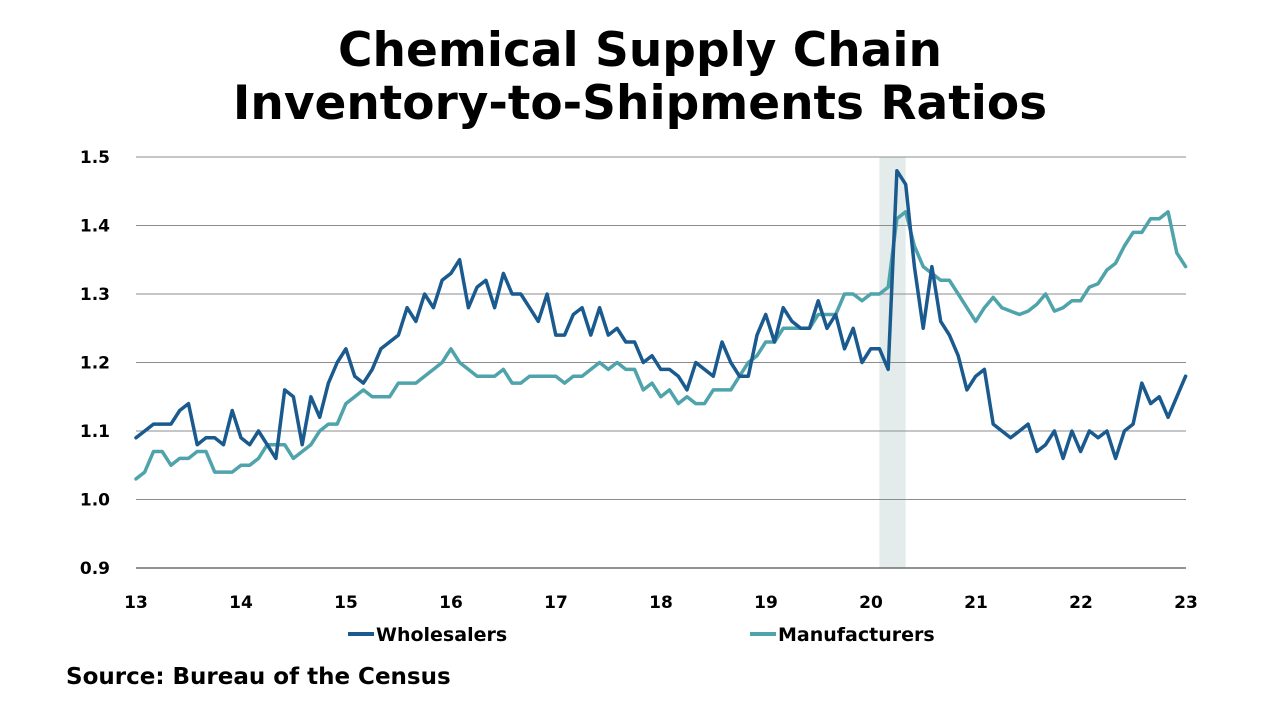  Describe the element at coordinates (1081, 603) in the screenshot. I see `x-tick-label: 22` at that location.